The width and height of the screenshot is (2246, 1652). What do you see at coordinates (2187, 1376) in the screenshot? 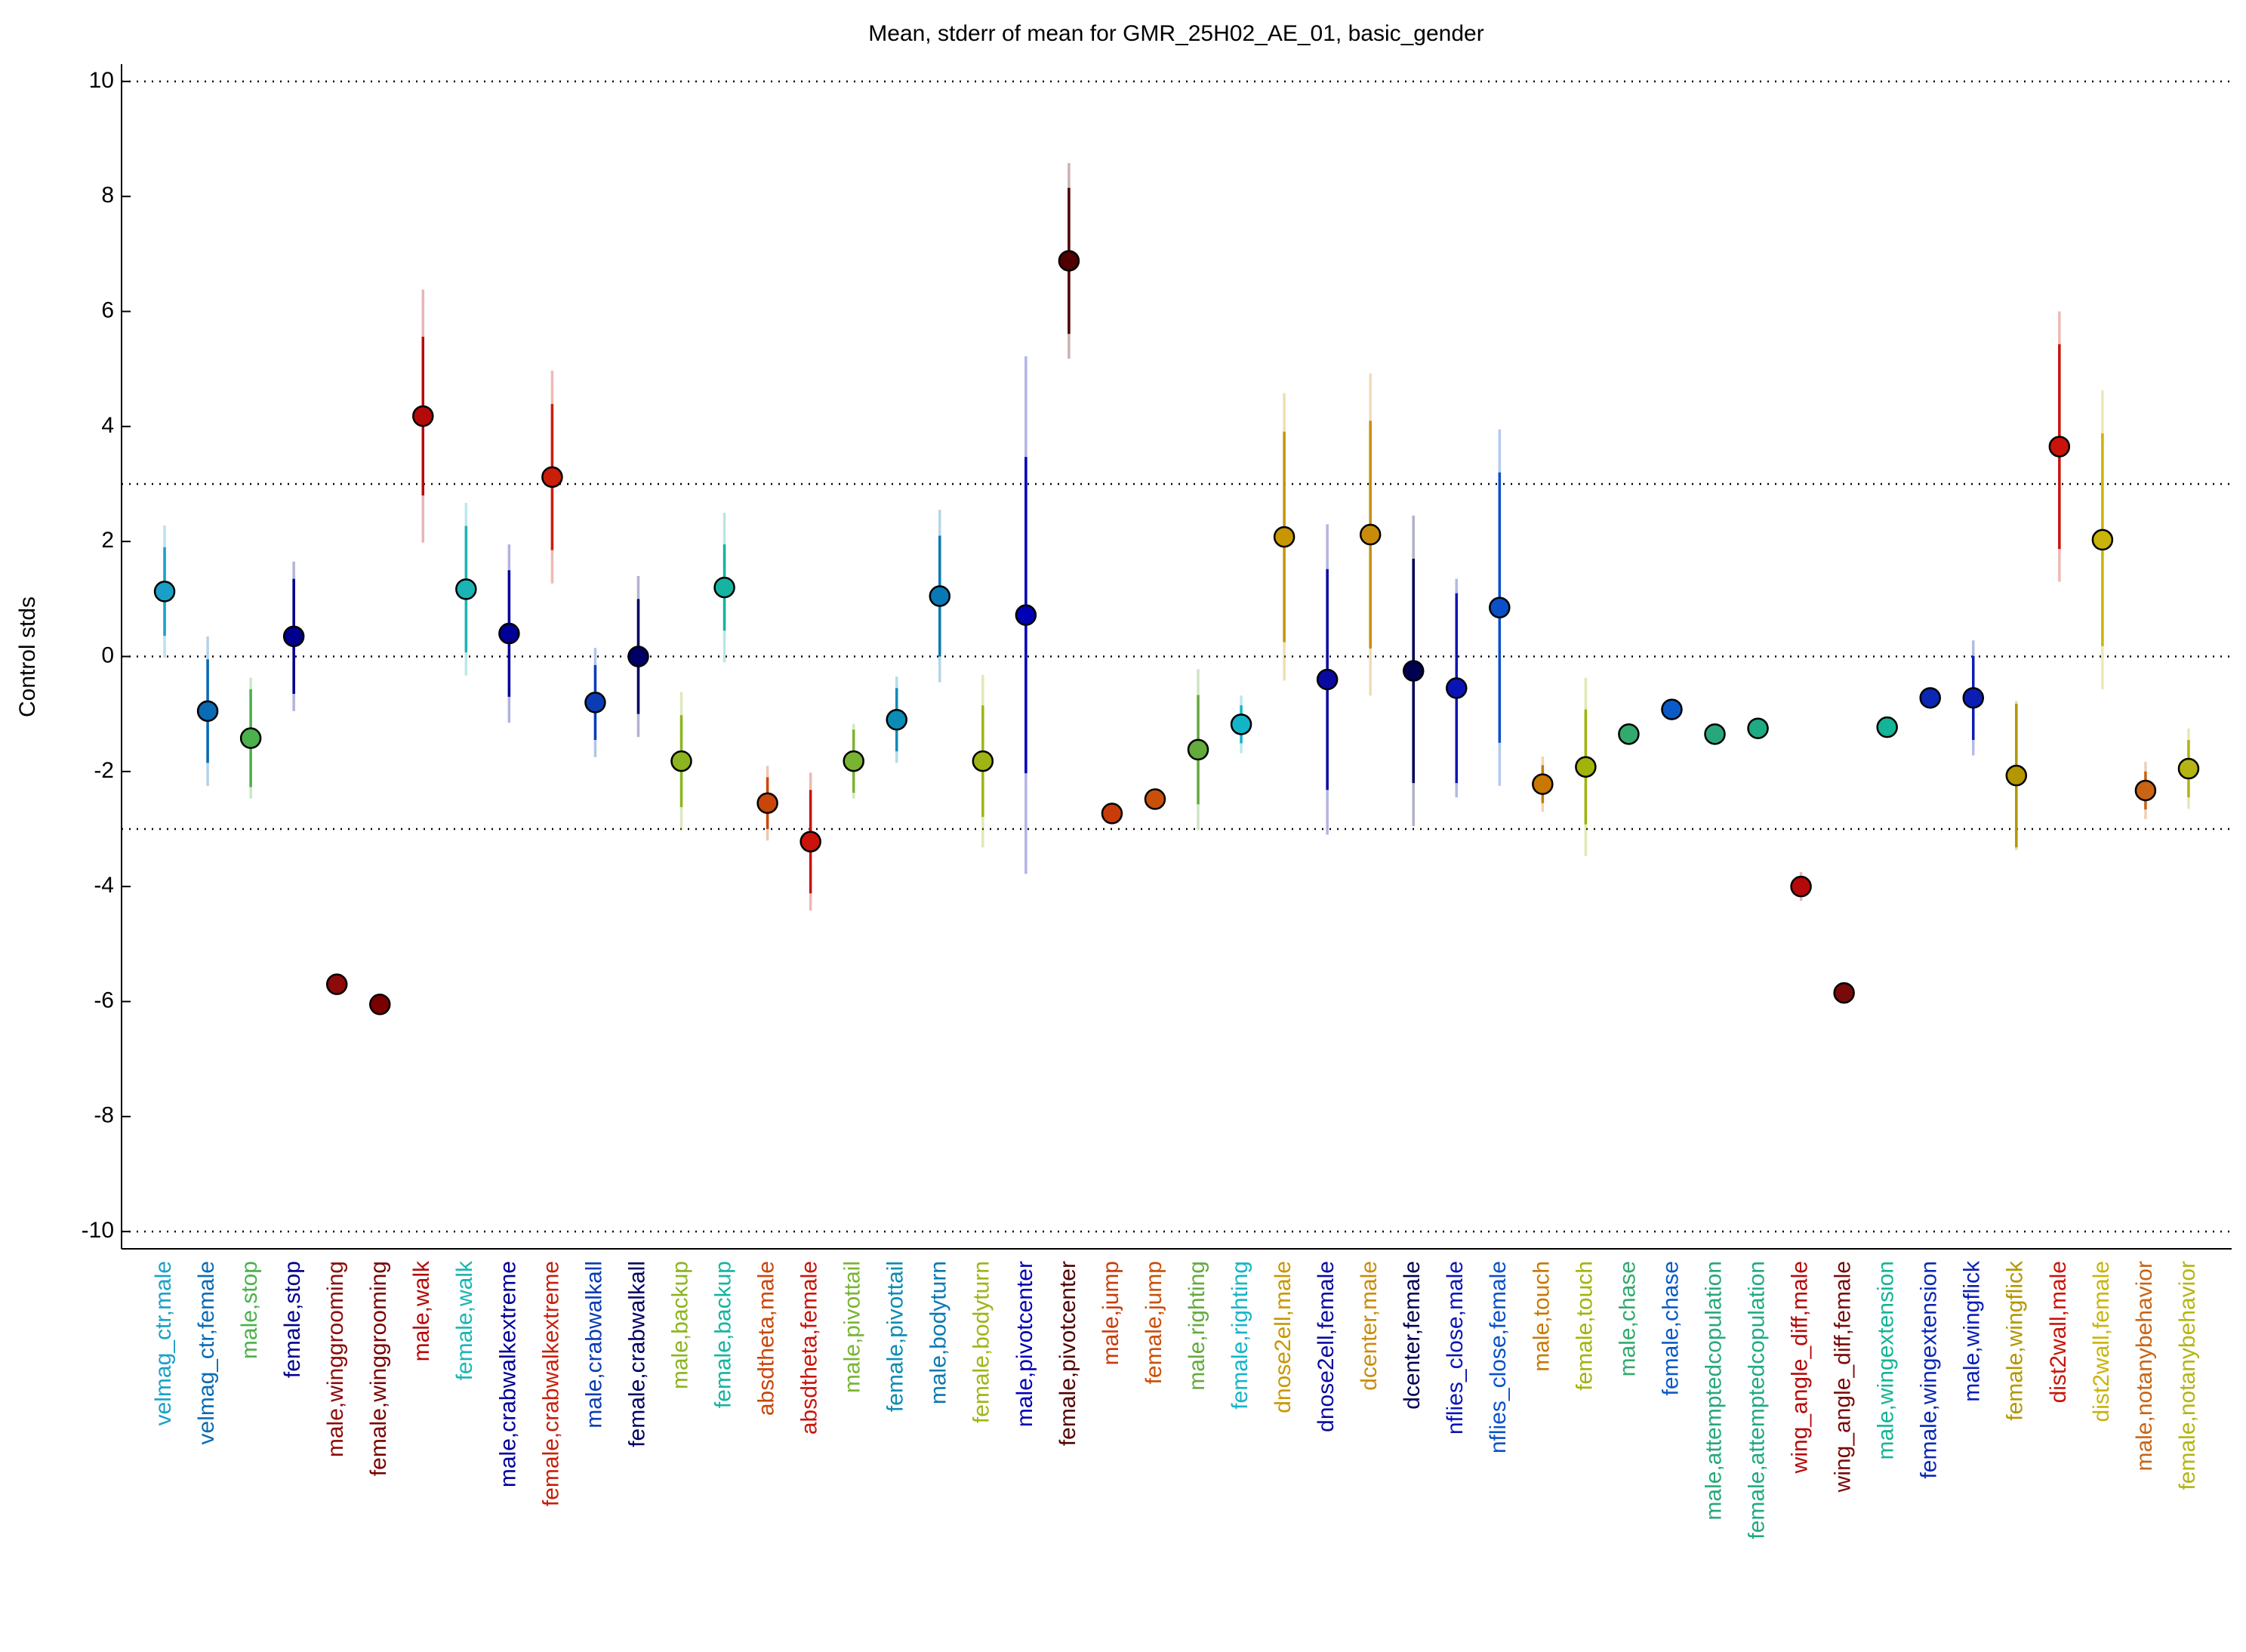
I see `x-tick-label: female,notanybehavior` at bounding box center [2187, 1376].